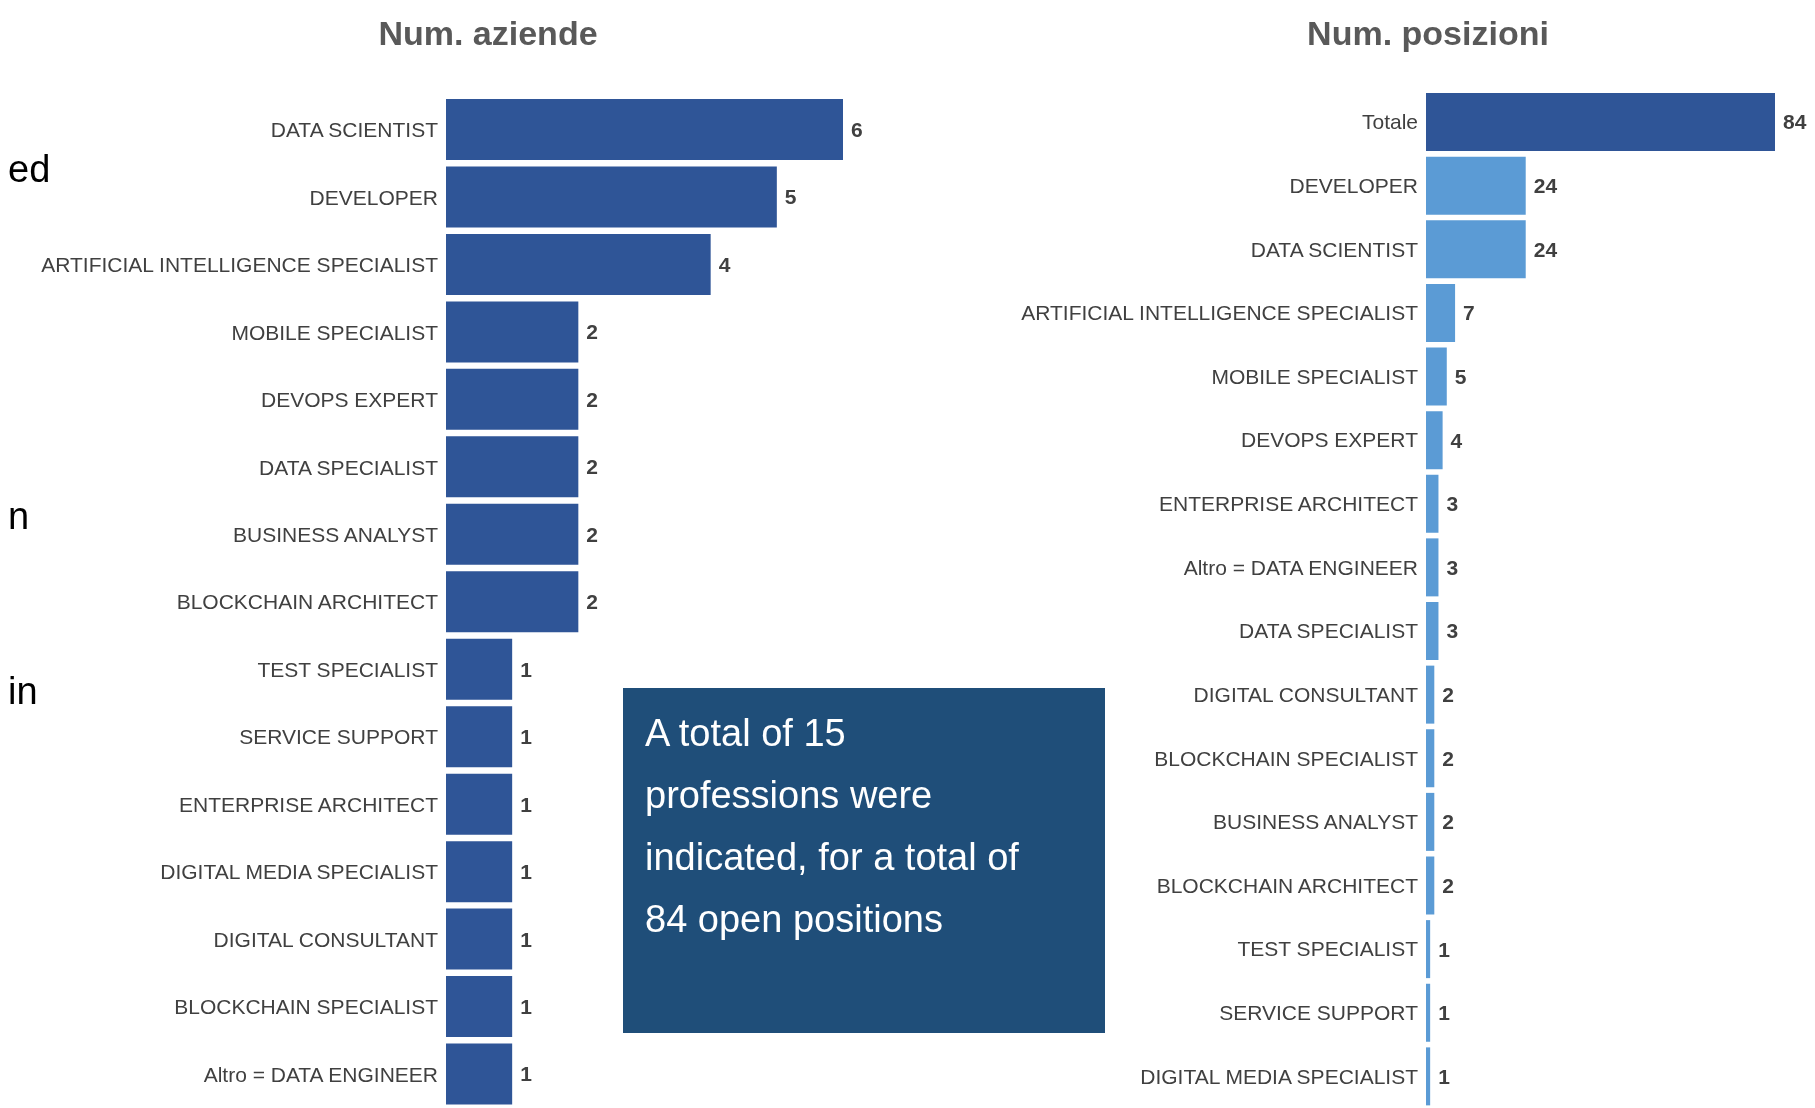 The height and width of the screenshot is (1108, 1815). Describe the element at coordinates (19, 516) in the screenshot. I see `text: n` at that location.